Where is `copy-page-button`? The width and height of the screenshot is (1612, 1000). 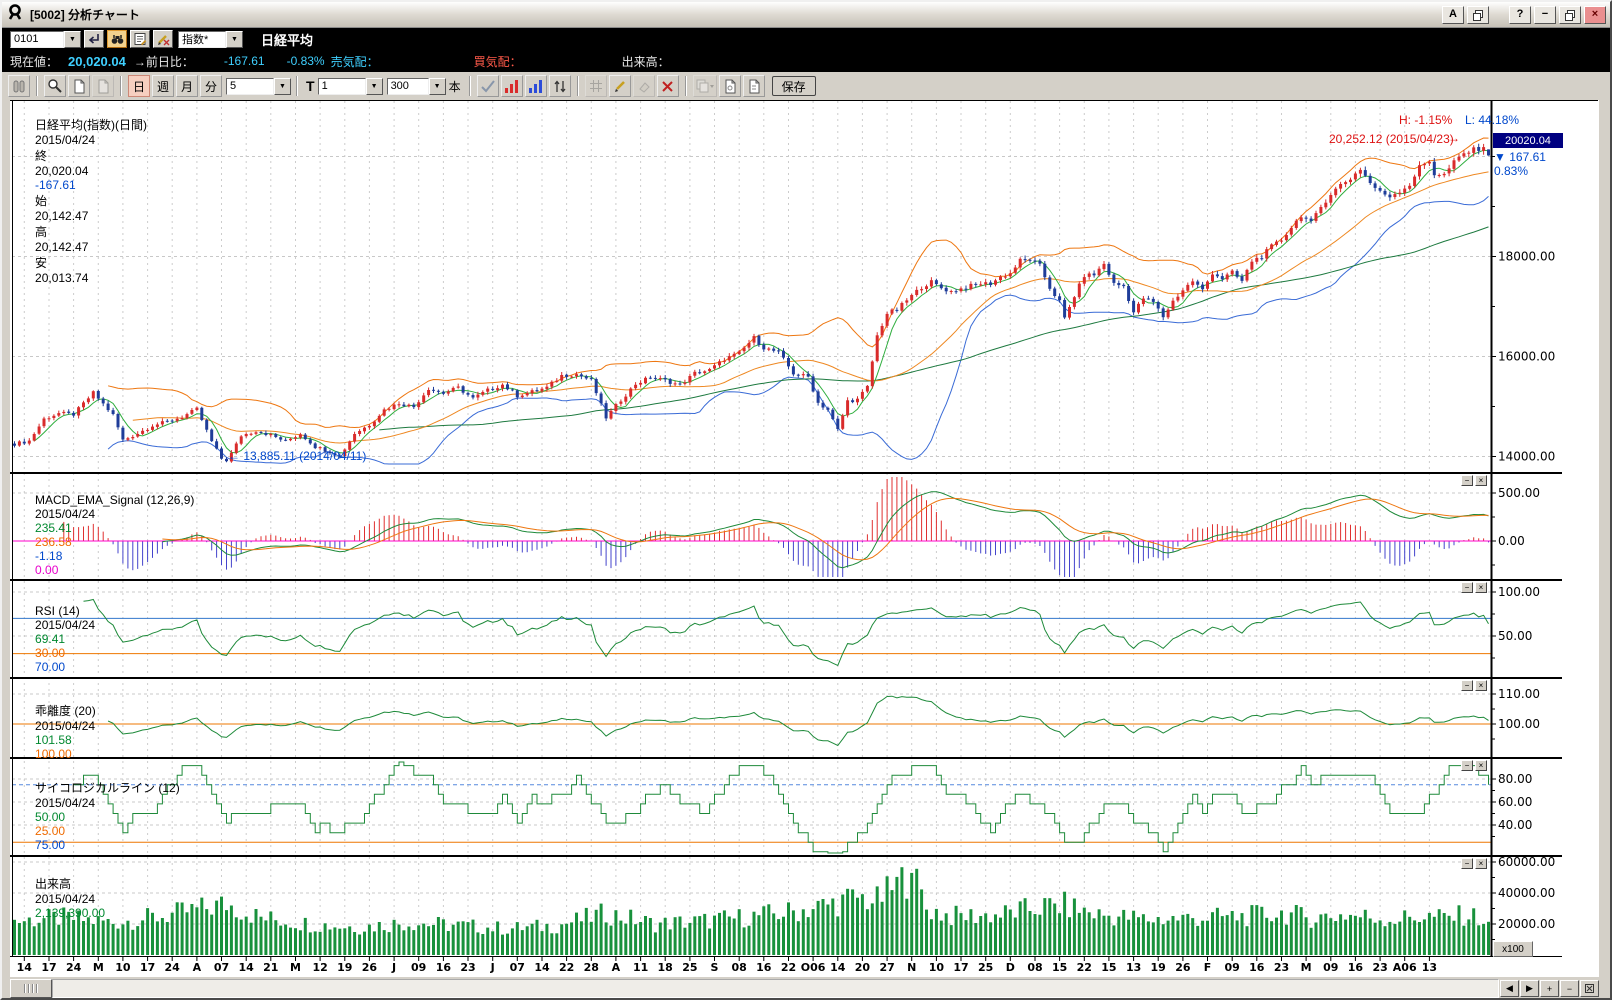
copy-page-button is located at coordinates (103, 86).